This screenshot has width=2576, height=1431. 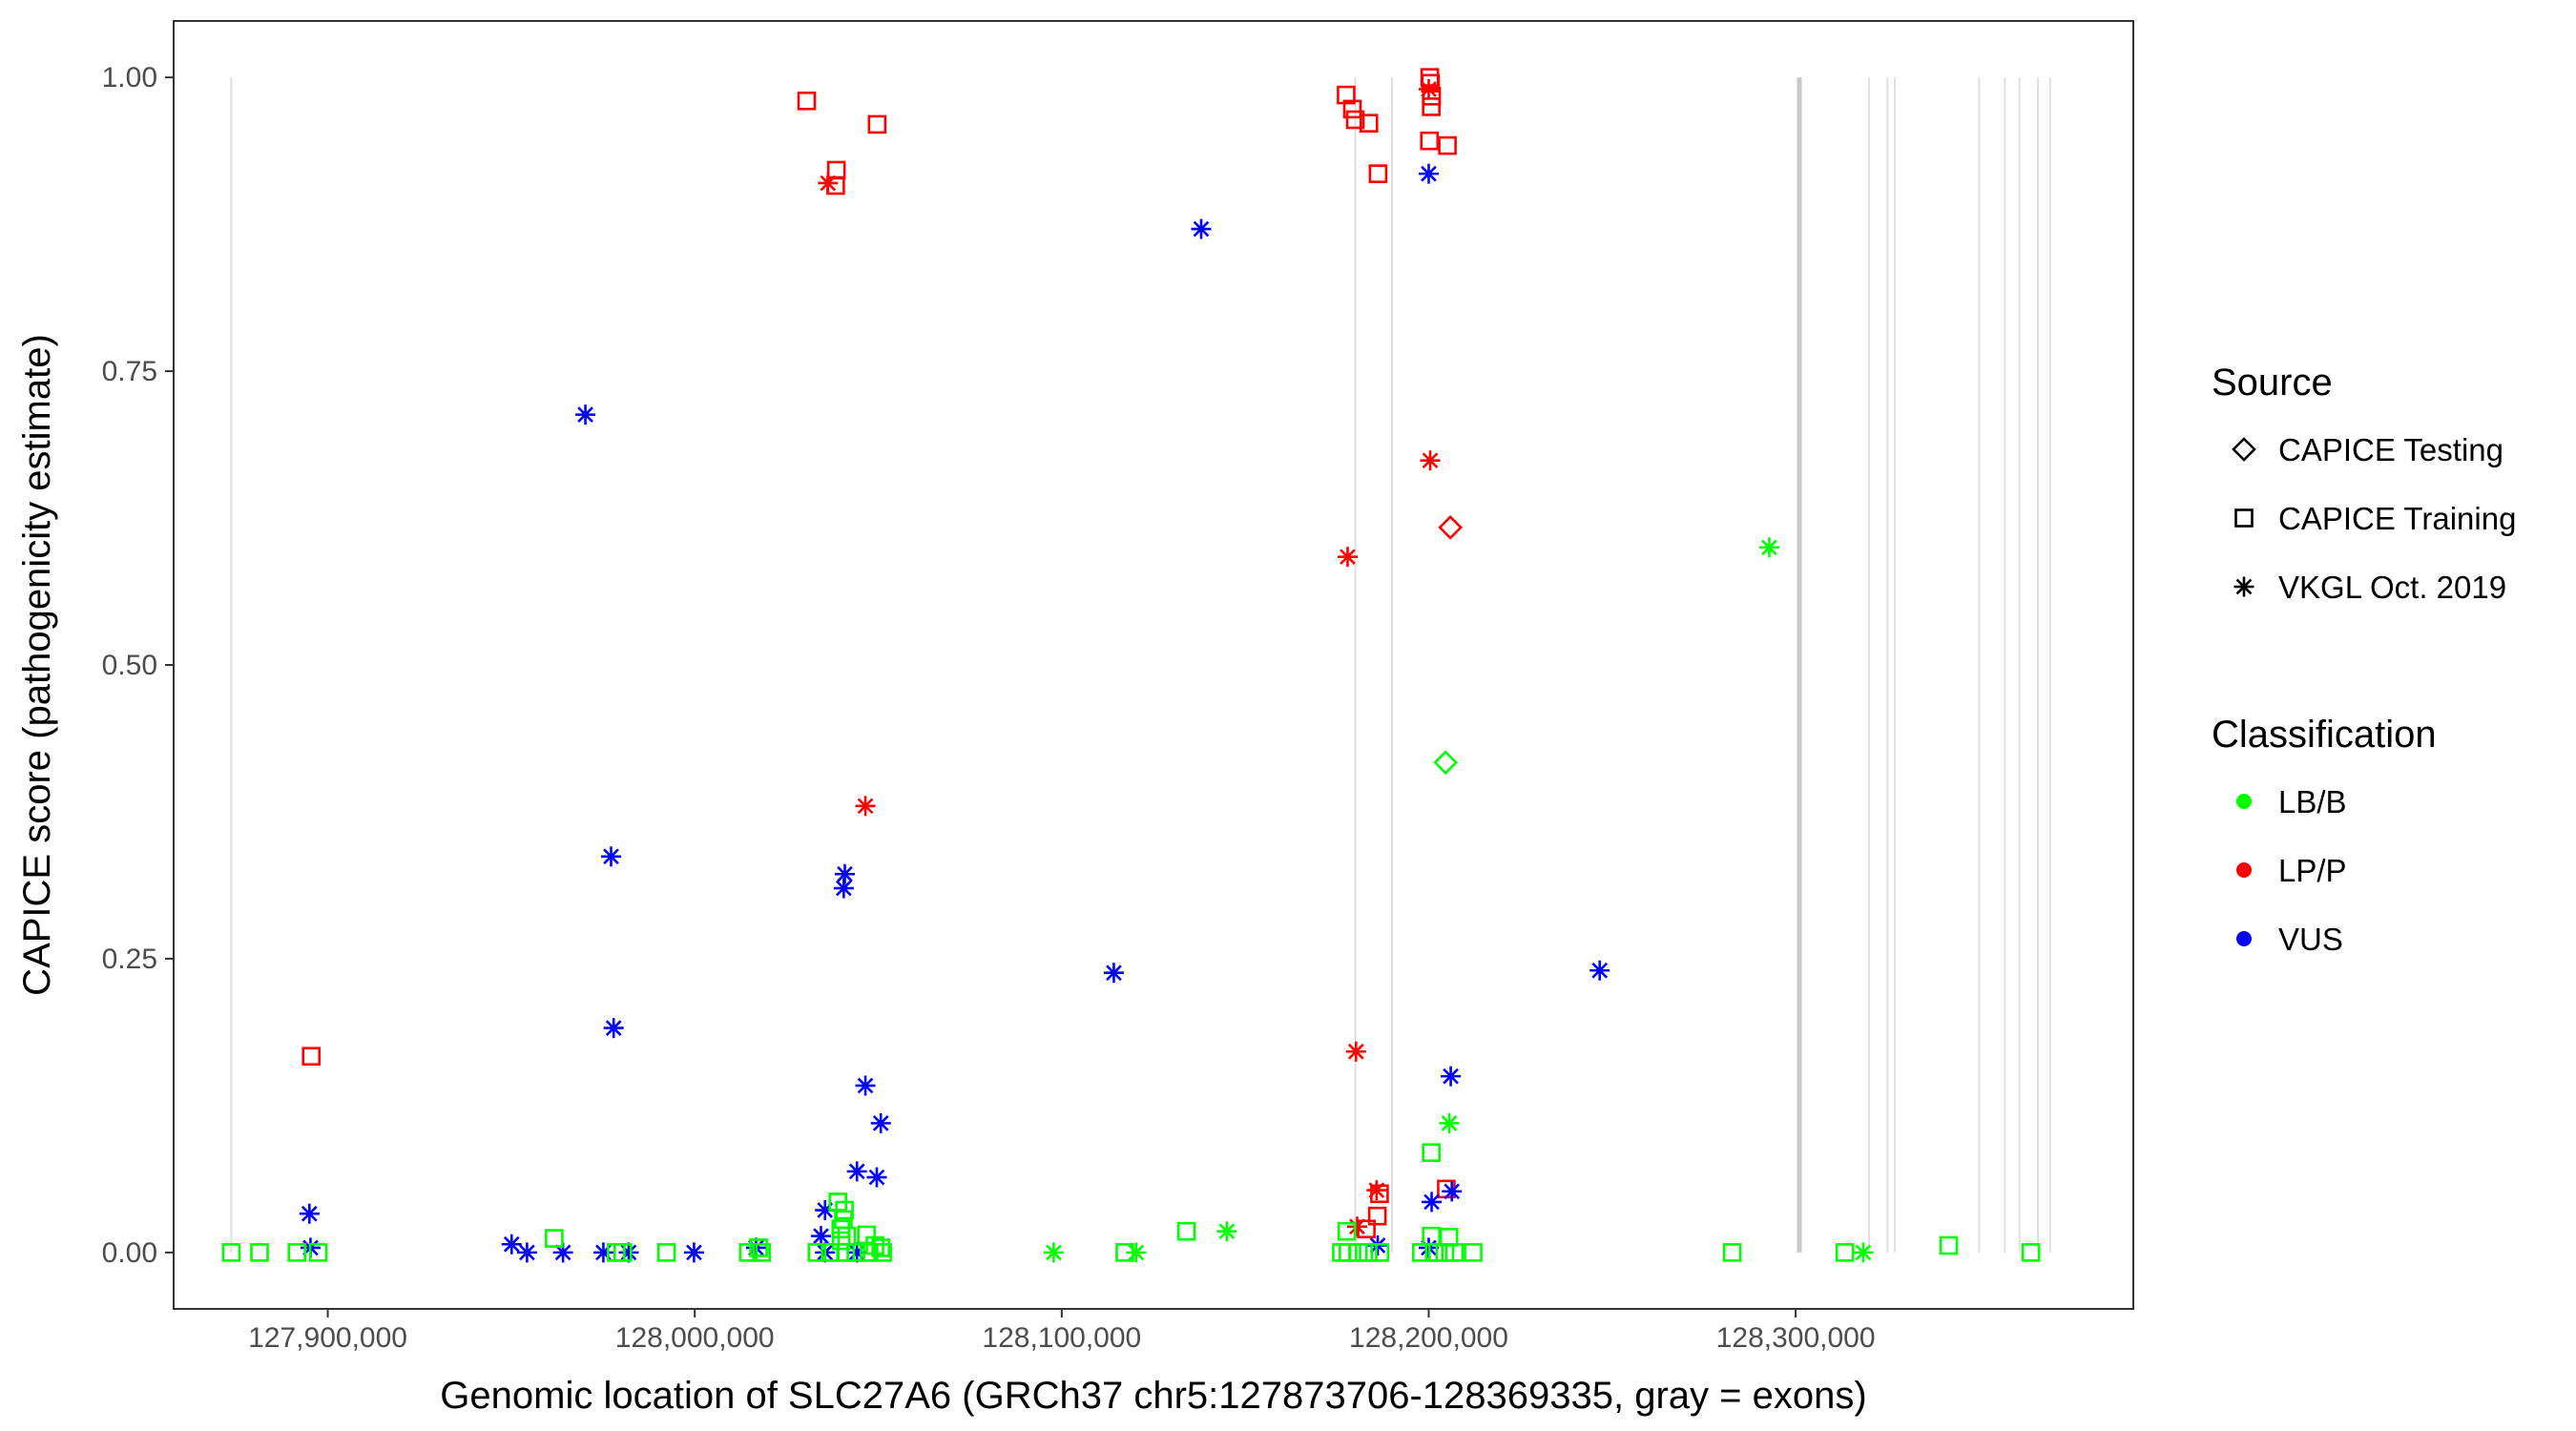 I want to click on y-tick-label: 0.25, so click(x=129, y=959).